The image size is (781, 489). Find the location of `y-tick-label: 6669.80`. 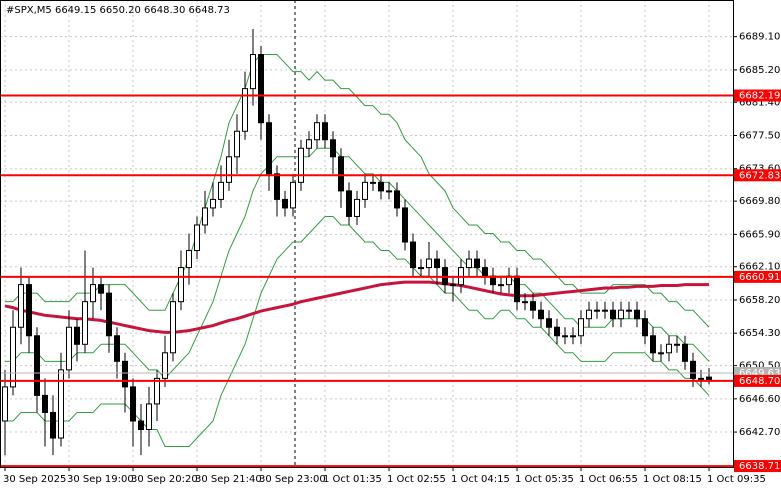

y-tick-label: 6669.80 is located at coordinates (759, 201).